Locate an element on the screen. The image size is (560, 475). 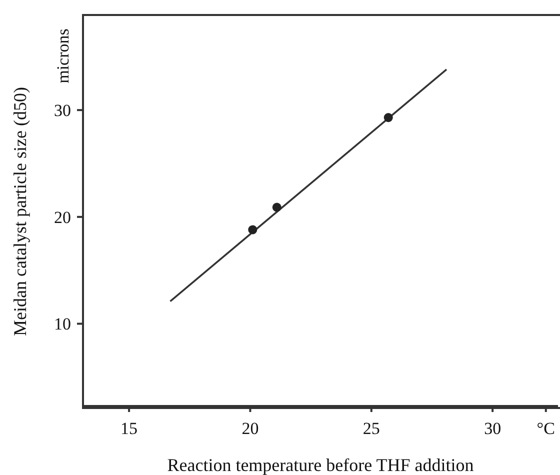
y-tick-label: 20 is located at coordinates (62, 217).